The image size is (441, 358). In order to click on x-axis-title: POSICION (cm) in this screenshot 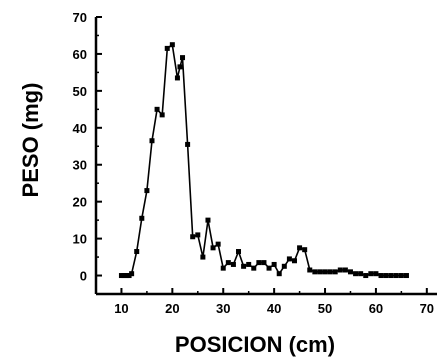, I will do `click(255, 344)`.